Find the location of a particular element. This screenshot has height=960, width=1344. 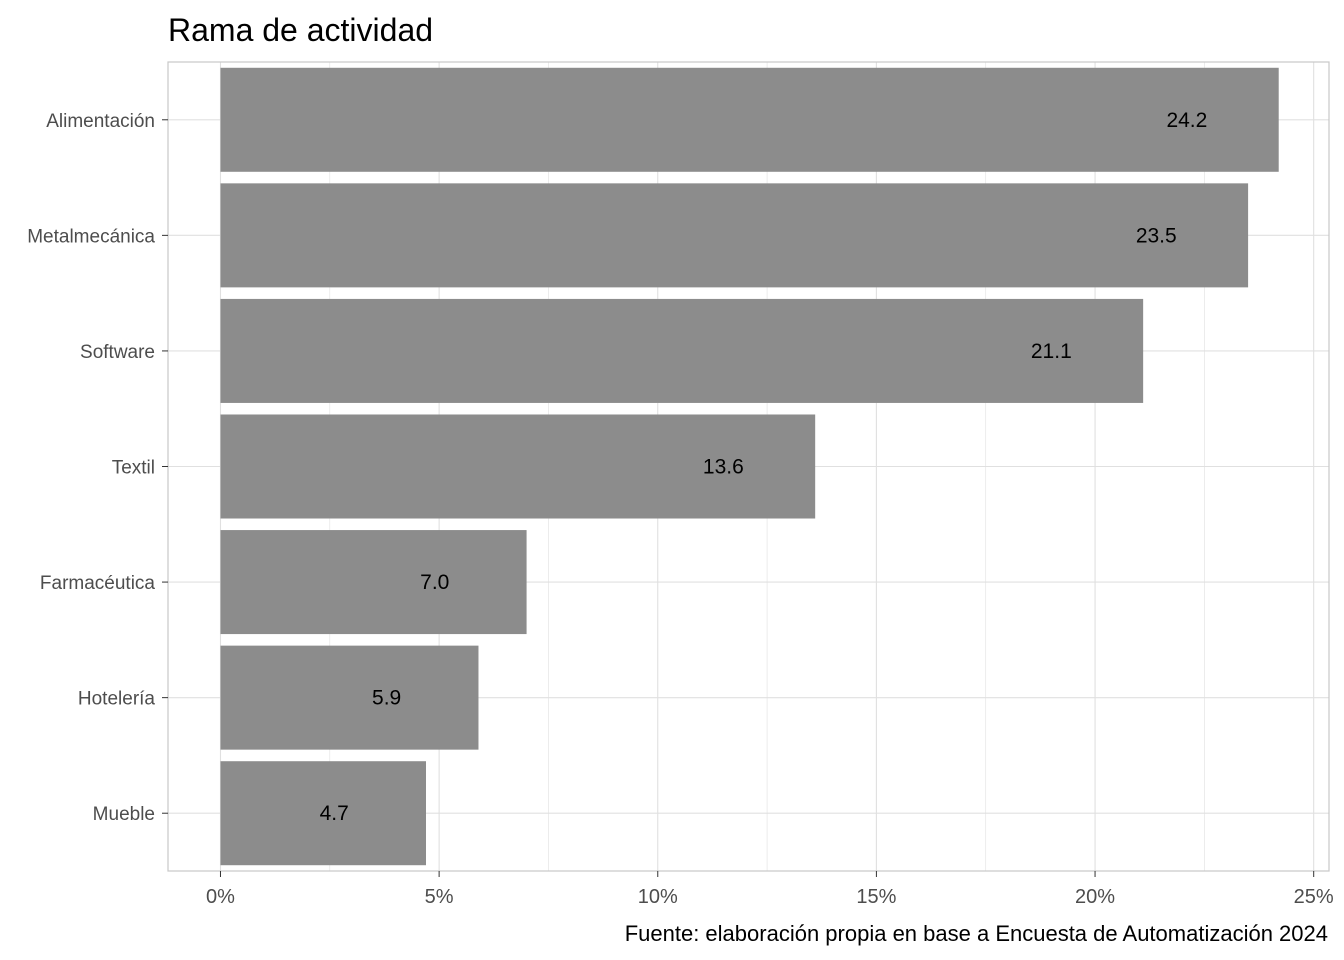

data-label: 7.0 is located at coordinates (434, 582).